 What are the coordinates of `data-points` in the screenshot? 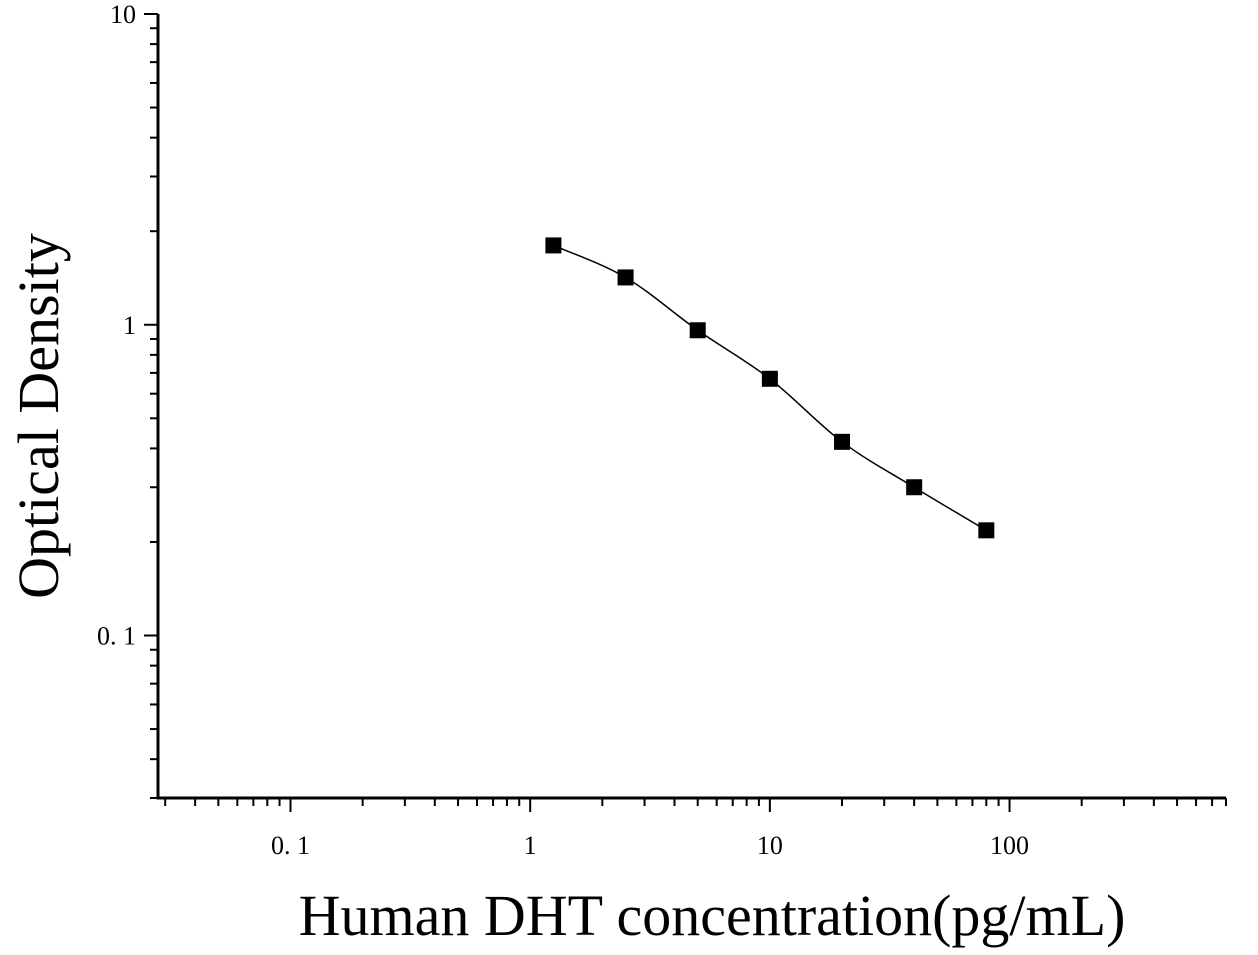 It's located at (770, 388).